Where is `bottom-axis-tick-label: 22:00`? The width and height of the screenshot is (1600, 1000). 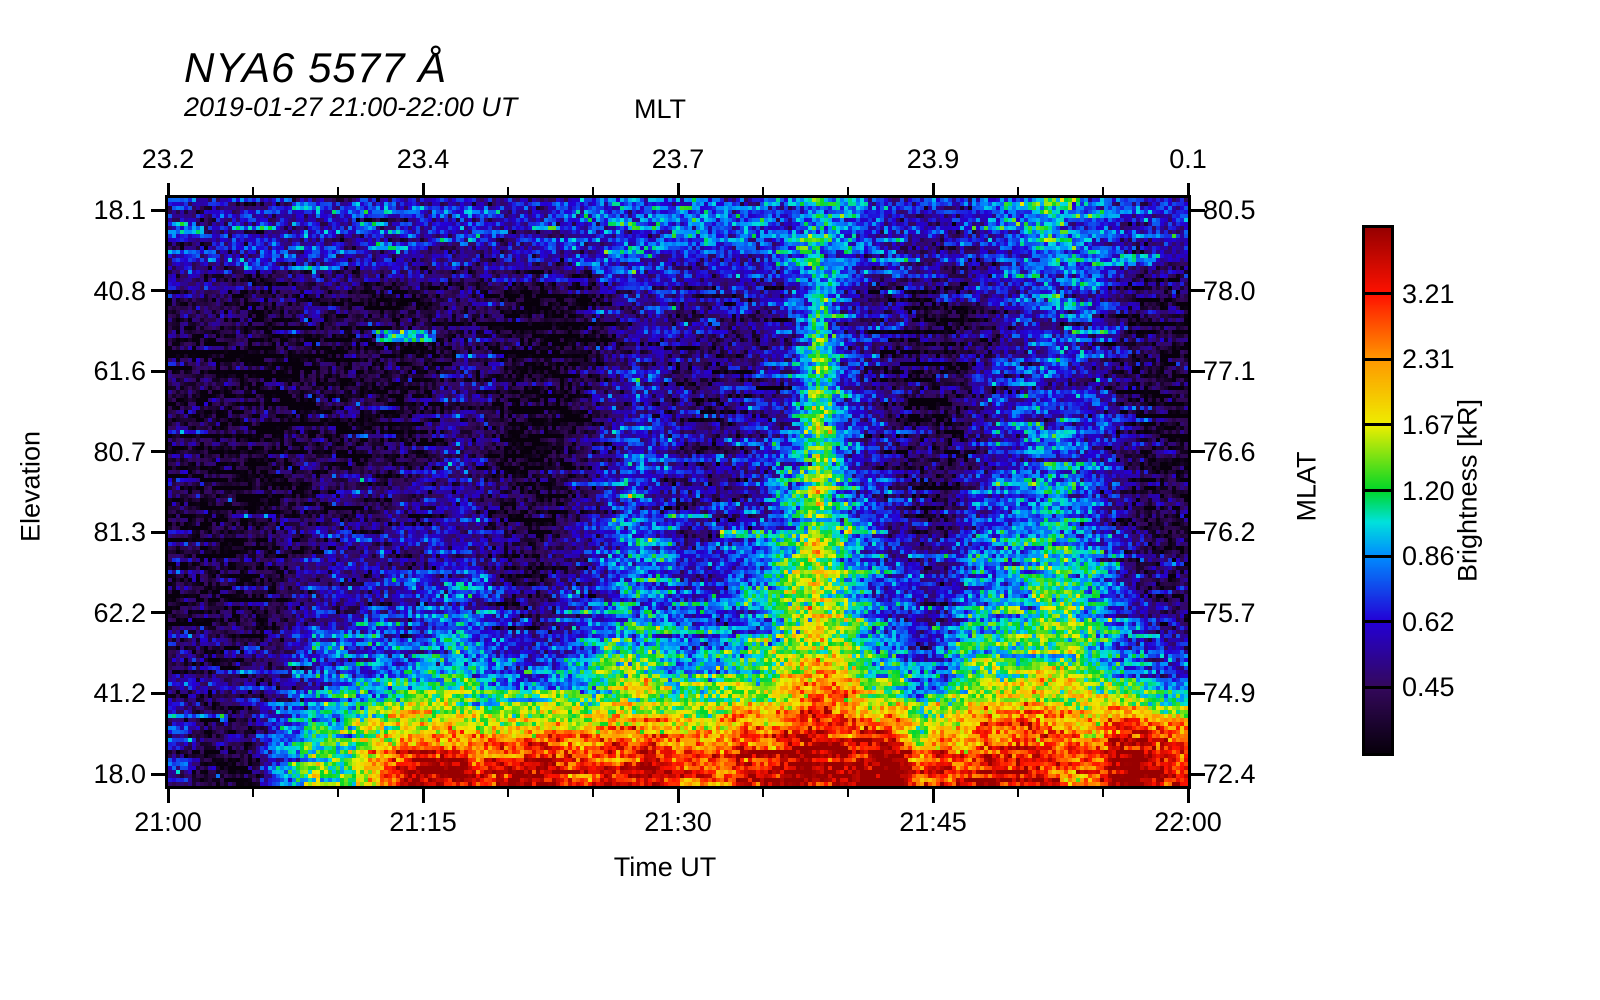 bottom-axis-tick-label: 22:00 is located at coordinates (1188, 822).